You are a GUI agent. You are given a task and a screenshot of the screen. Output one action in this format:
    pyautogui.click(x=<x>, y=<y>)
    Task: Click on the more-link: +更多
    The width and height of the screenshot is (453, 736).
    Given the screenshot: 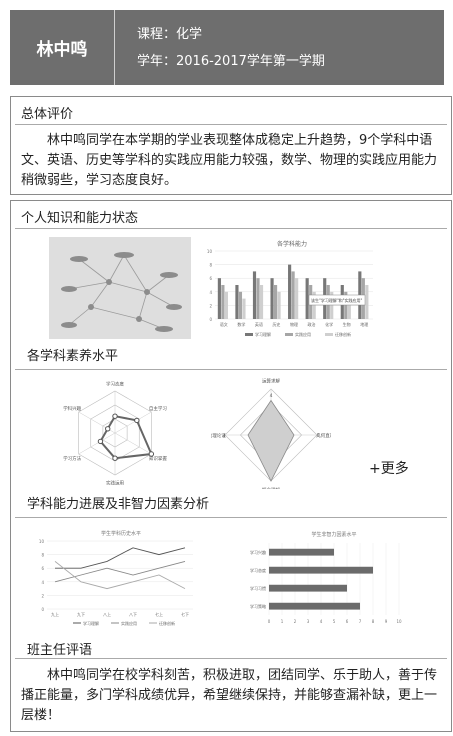 What is the action you would take?
    pyautogui.click(x=389, y=469)
    